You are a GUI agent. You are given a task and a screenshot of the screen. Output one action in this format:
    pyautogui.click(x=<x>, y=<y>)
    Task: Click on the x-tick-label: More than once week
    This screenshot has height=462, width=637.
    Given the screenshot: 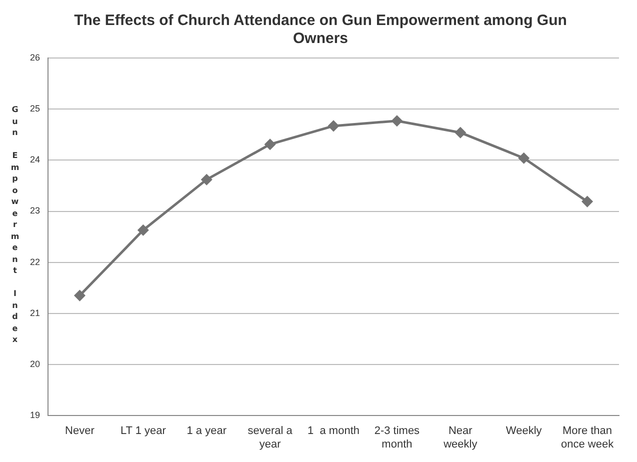 What is the action you would take?
    pyautogui.click(x=587, y=437)
    